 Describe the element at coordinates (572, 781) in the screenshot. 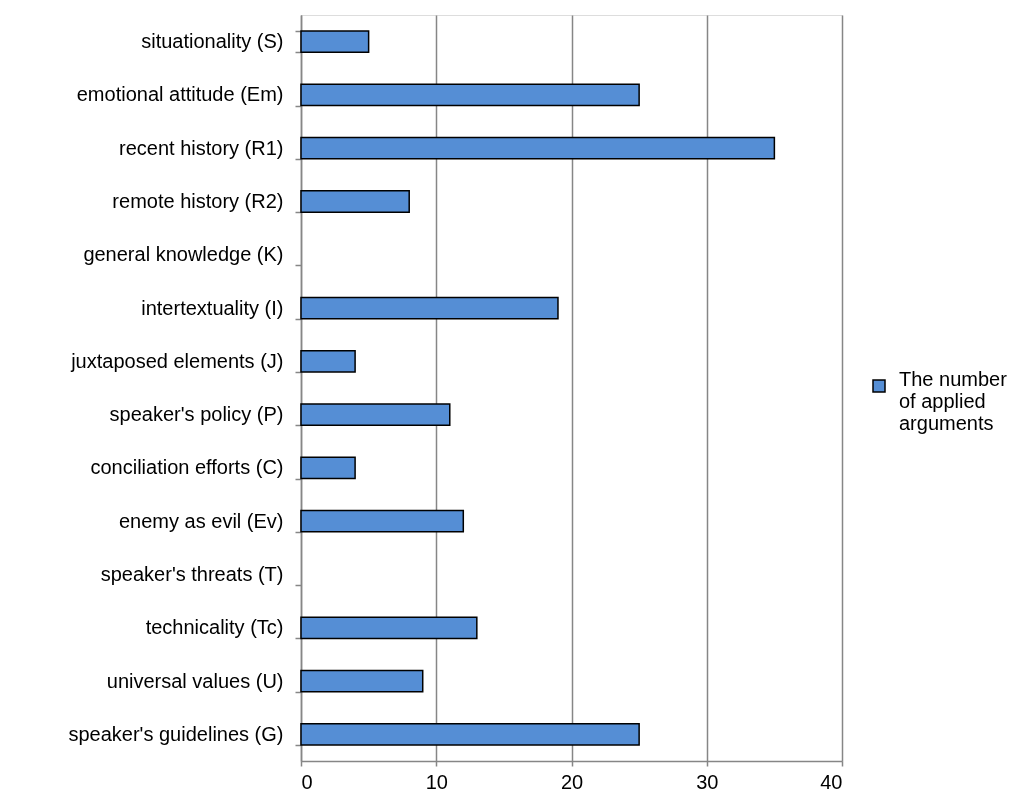

I see `x-tick-label: 20` at that location.